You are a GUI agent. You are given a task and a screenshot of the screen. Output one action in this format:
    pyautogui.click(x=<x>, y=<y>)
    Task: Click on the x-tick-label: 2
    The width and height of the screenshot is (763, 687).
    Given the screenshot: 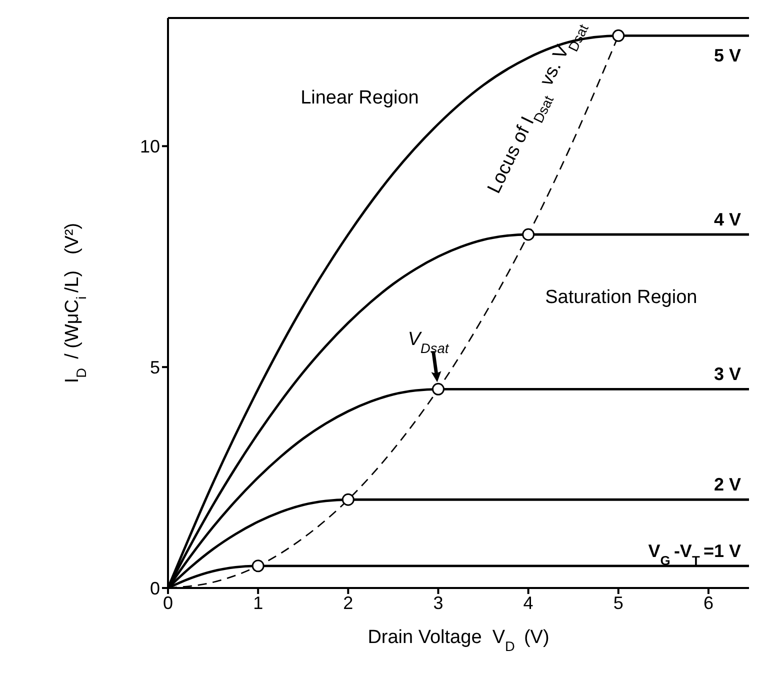 What is the action you would take?
    pyautogui.click(x=348, y=602)
    